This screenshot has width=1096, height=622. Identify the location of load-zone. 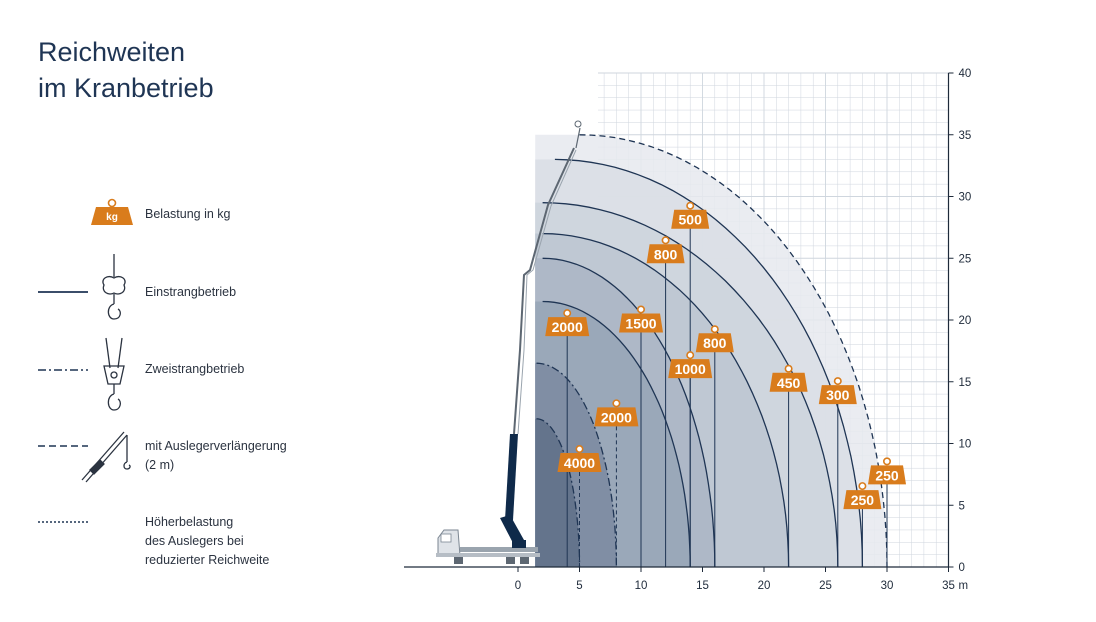
(557, 492).